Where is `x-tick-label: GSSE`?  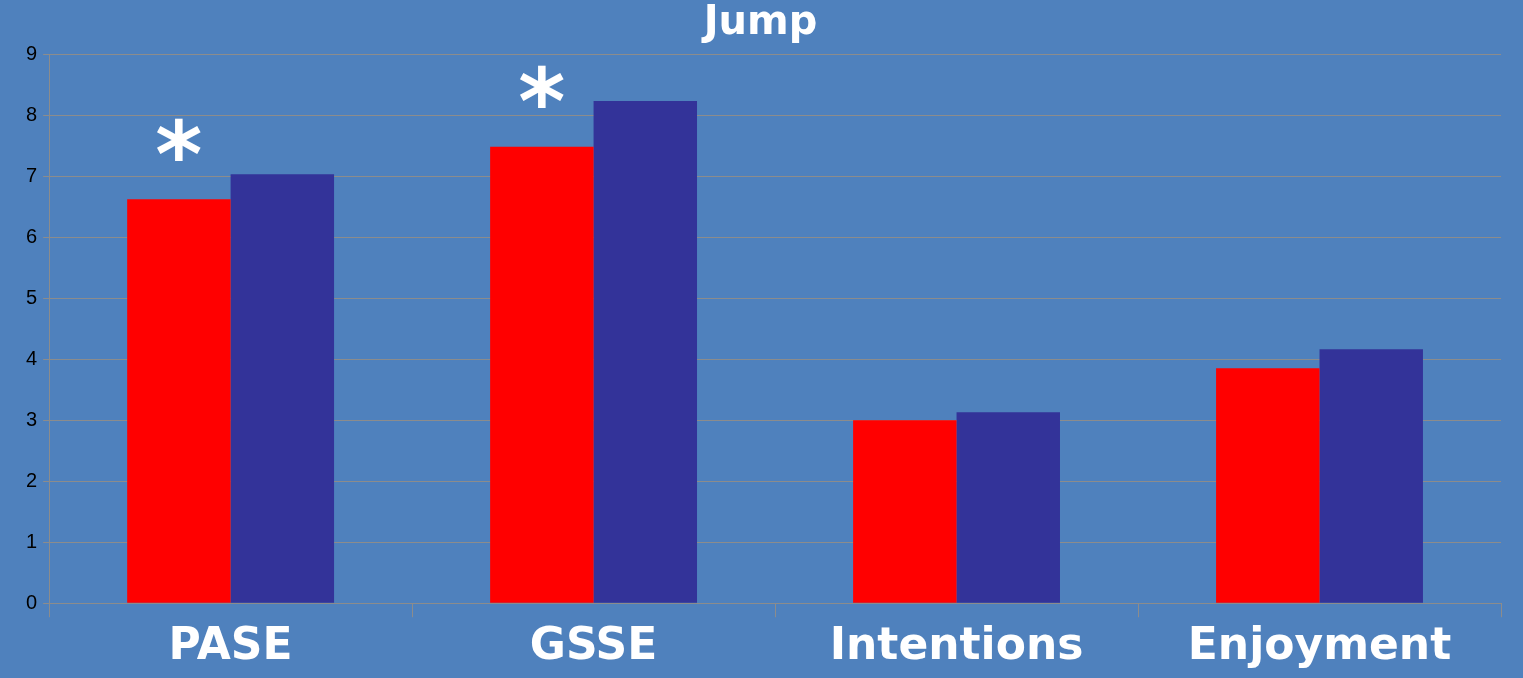
x-tick-label: GSSE is located at coordinates (593, 644).